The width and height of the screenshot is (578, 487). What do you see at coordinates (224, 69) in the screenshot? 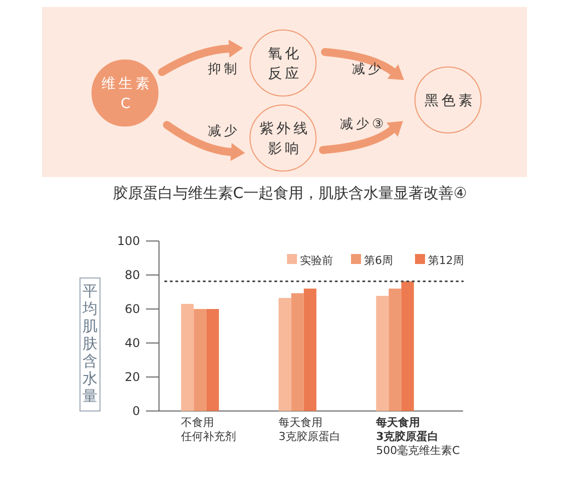
I see `text: 抑制` at bounding box center [224, 69].